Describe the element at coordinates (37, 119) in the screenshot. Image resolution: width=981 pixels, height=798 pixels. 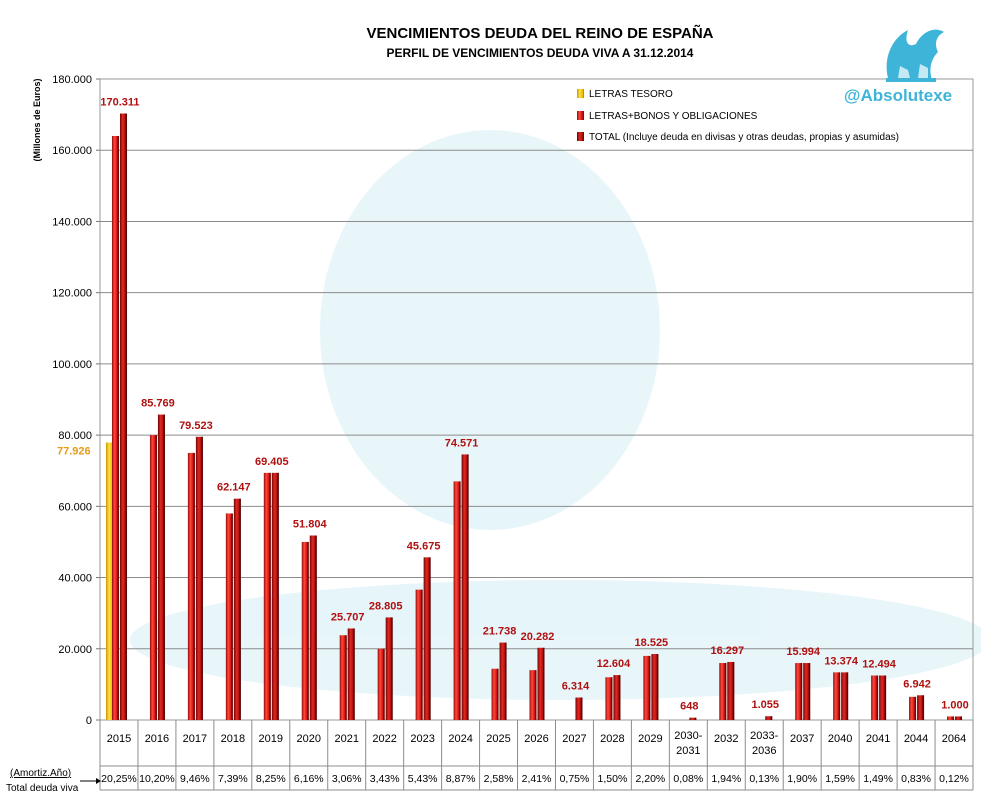
I see `y-axis-label: (Millones de Euros)` at that location.